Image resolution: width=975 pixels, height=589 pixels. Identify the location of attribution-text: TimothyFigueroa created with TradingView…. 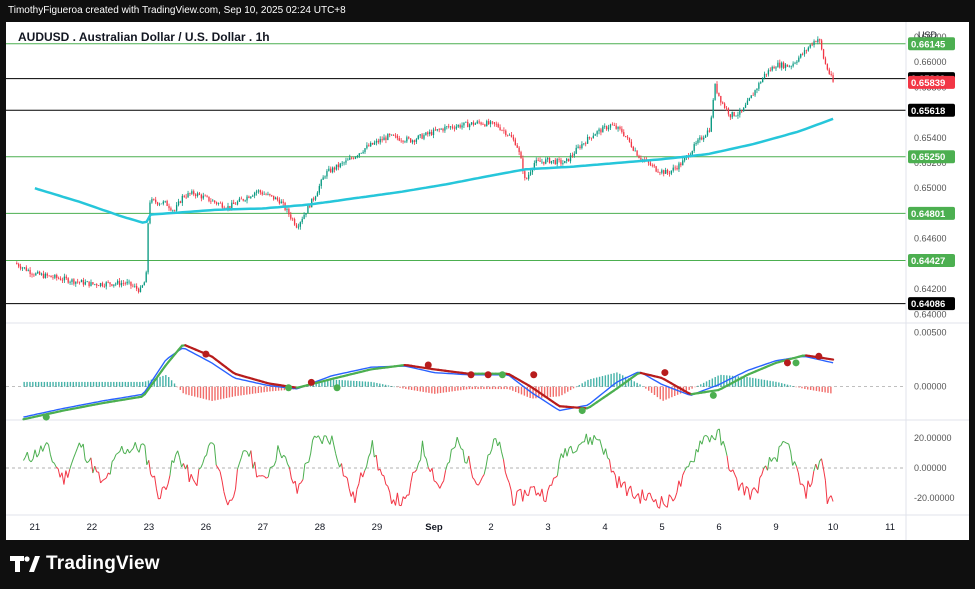
(177, 10).